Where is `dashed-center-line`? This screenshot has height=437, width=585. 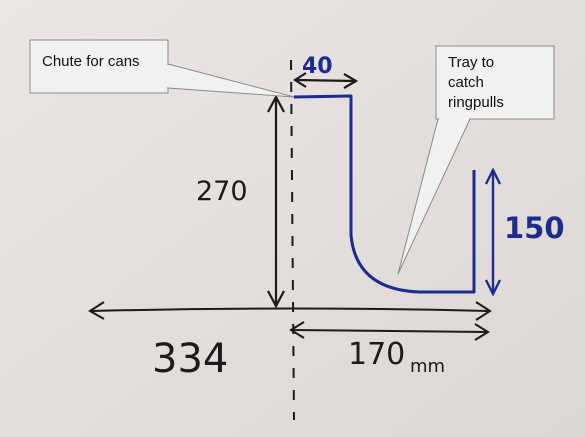
dashed-center-line is located at coordinates (292, 240).